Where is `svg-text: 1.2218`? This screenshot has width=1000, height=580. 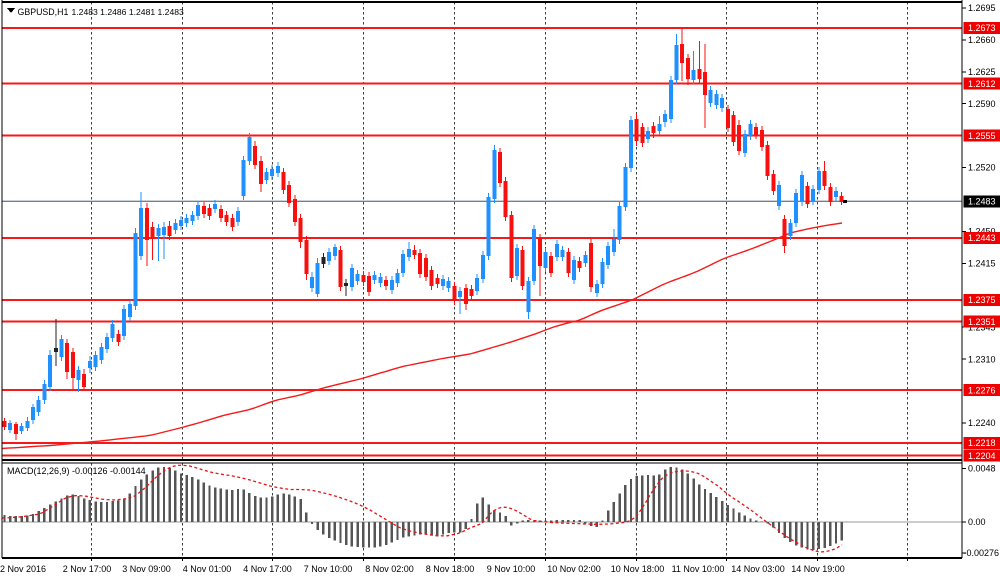
svg-text: 1.2218 is located at coordinates (982, 443).